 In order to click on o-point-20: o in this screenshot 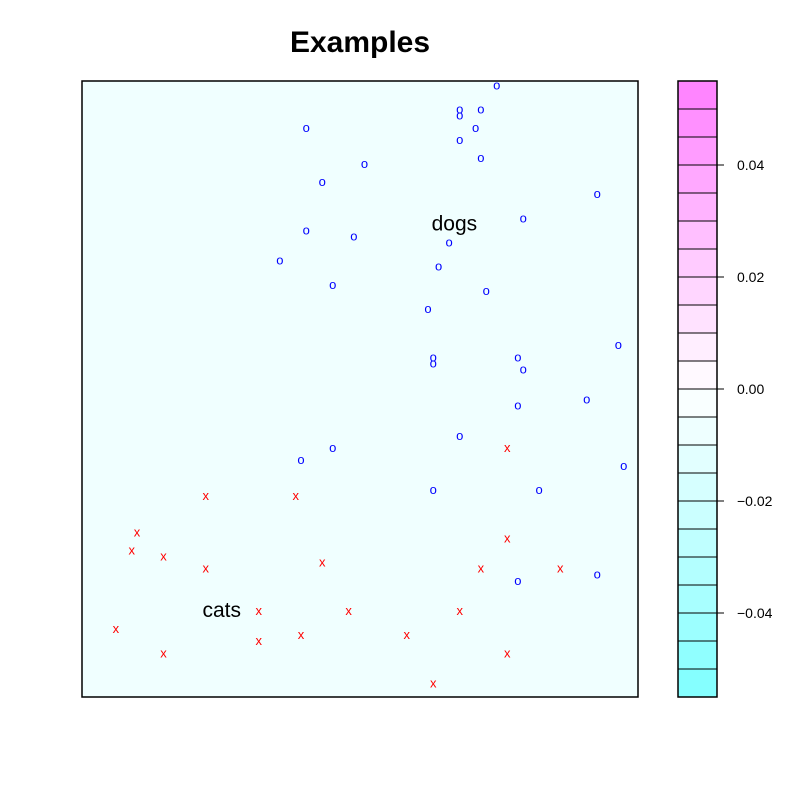, I will do `click(618, 344)`.